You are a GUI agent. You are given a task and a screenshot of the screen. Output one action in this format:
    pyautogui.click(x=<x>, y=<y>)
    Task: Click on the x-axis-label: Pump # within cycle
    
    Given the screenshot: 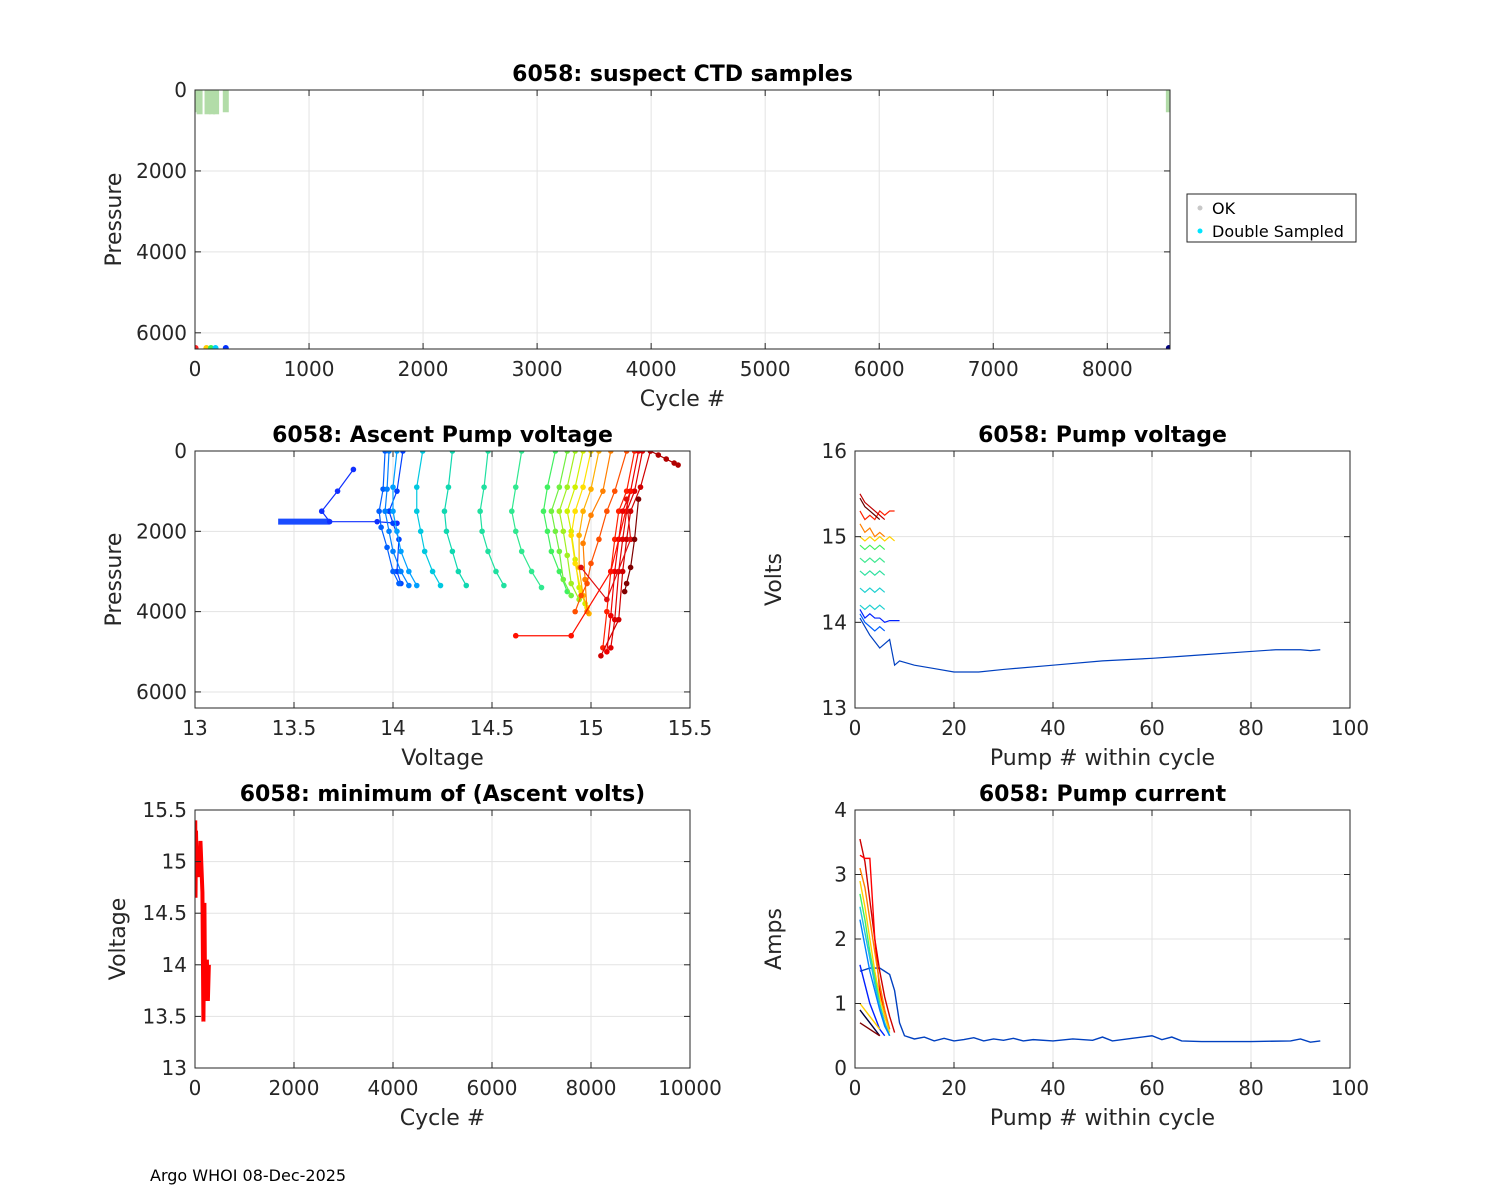 What is the action you would take?
    pyautogui.click(x=1102, y=1118)
    